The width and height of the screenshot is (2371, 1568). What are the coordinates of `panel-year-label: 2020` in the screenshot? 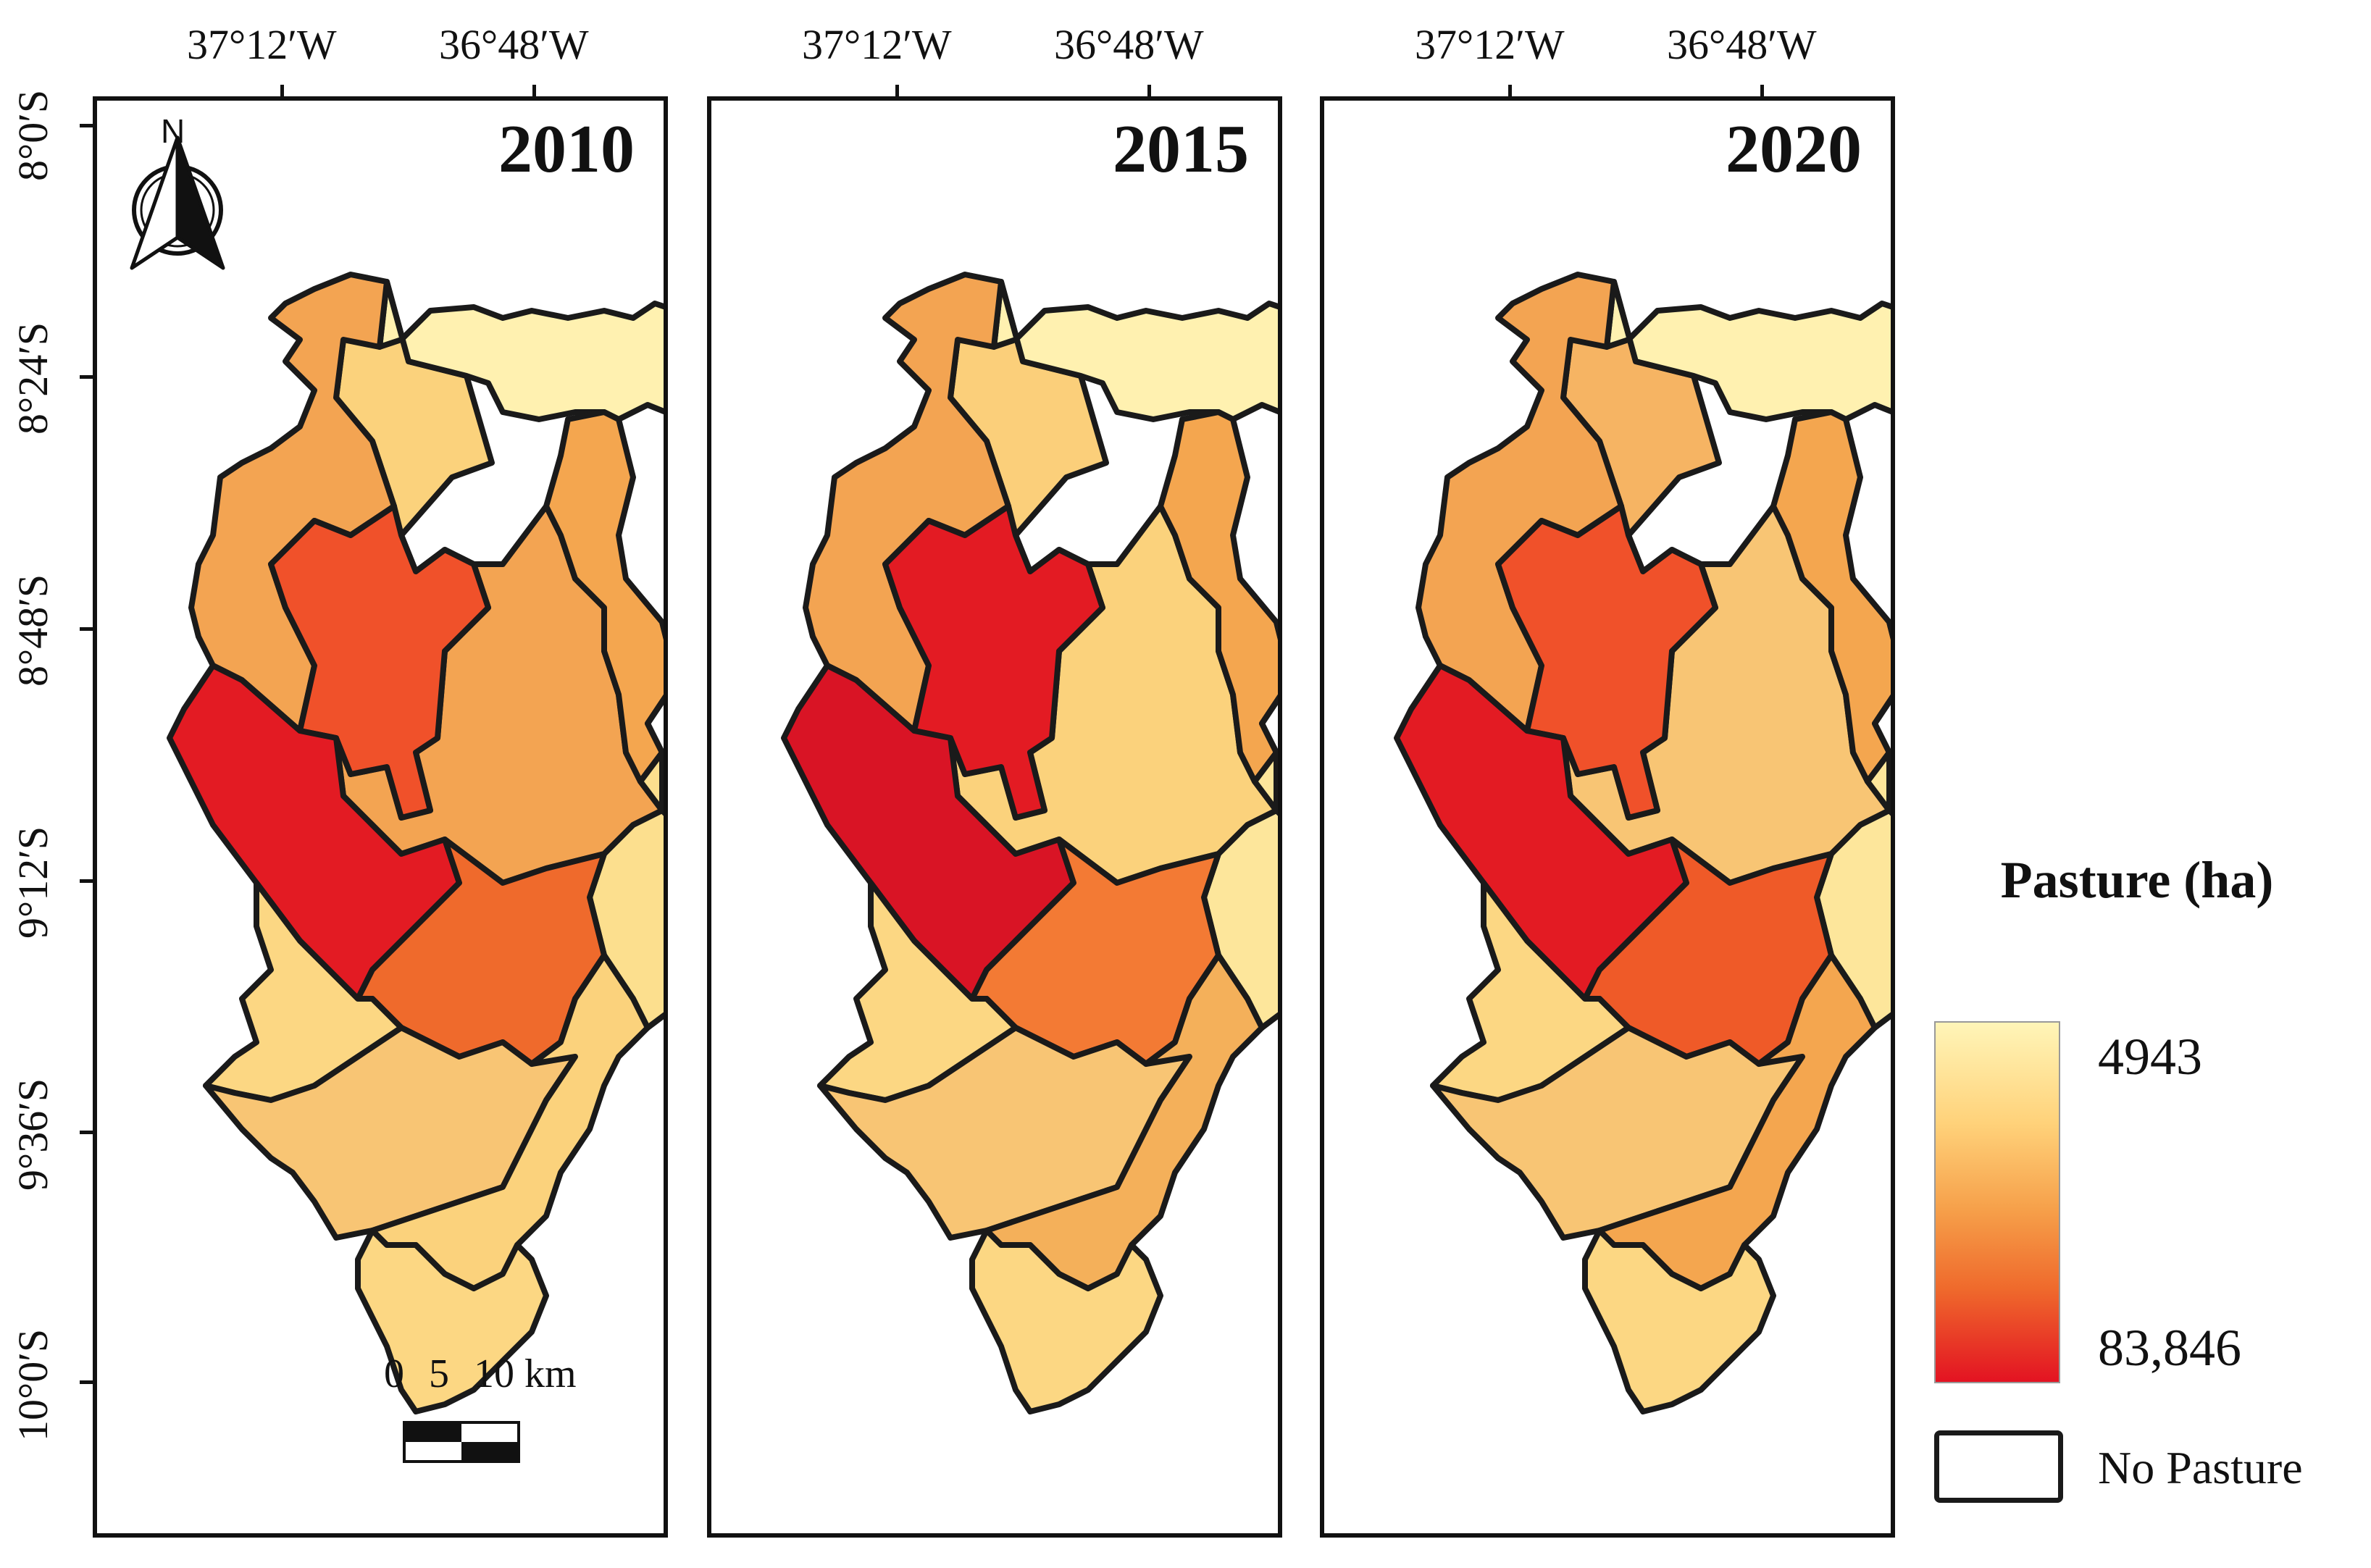 It's located at (1794, 149).